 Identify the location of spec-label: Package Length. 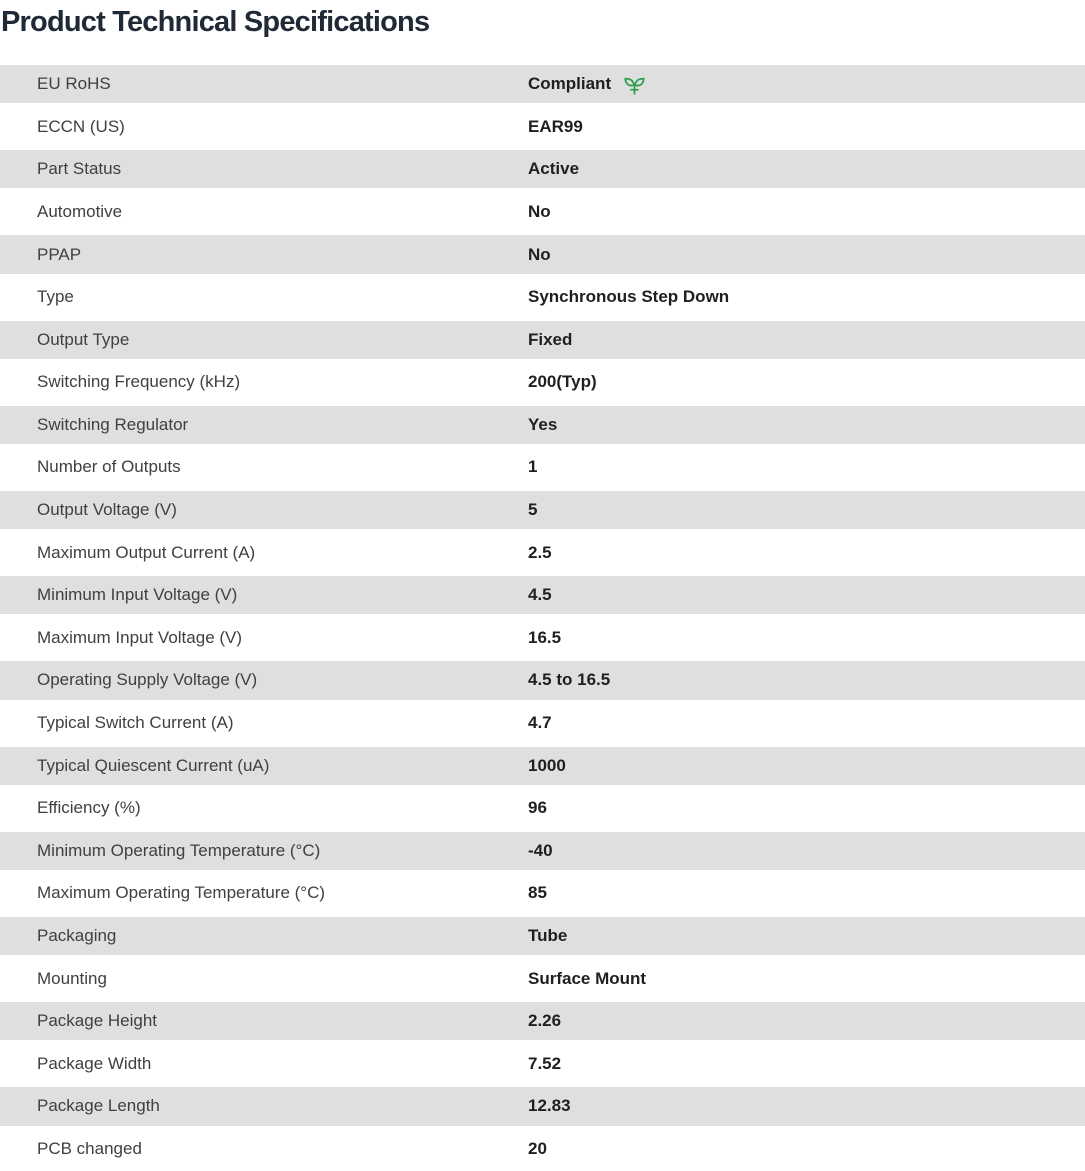
(98, 1106).